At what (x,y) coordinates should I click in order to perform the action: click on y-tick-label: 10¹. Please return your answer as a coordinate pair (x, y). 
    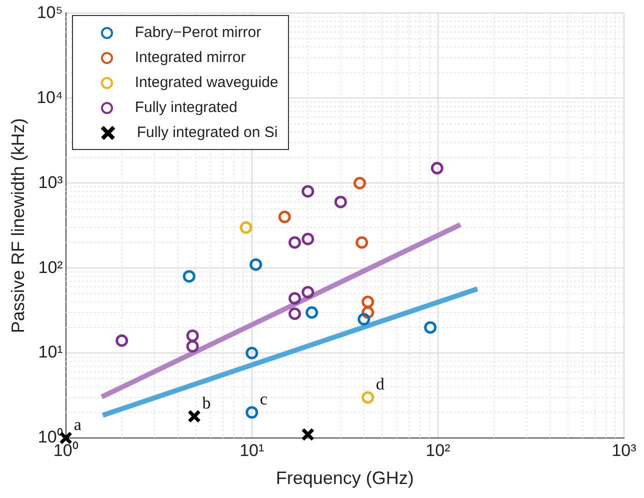
    Looking at the image, I should click on (51, 352).